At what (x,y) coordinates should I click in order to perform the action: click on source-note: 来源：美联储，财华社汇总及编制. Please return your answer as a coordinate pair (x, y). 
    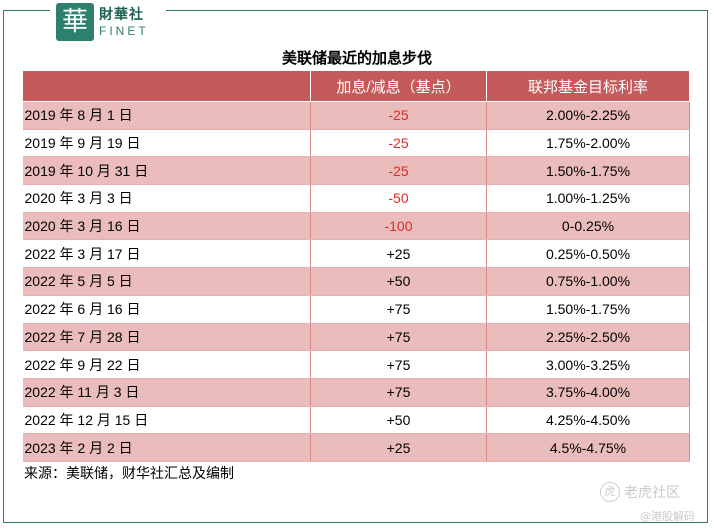
    Looking at the image, I should click on (129, 474).